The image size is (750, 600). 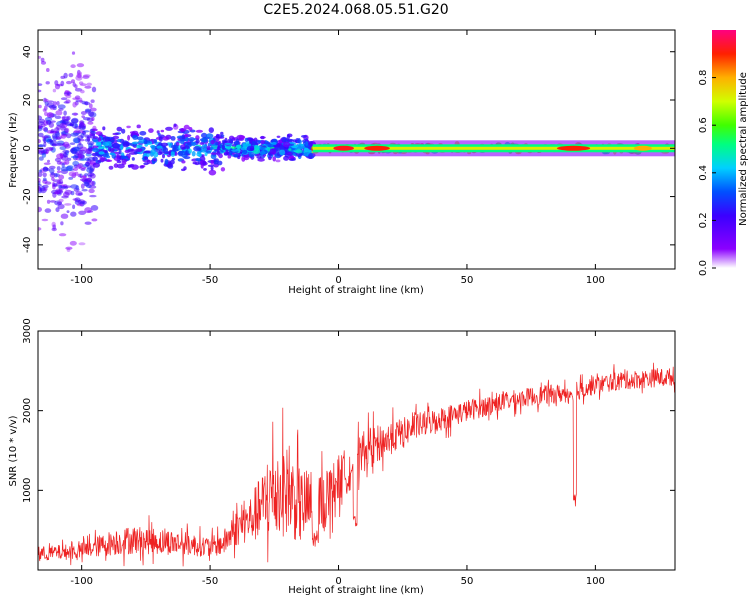 I want to click on snr-y-tick-label: 3000, so click(x=27, y=330).